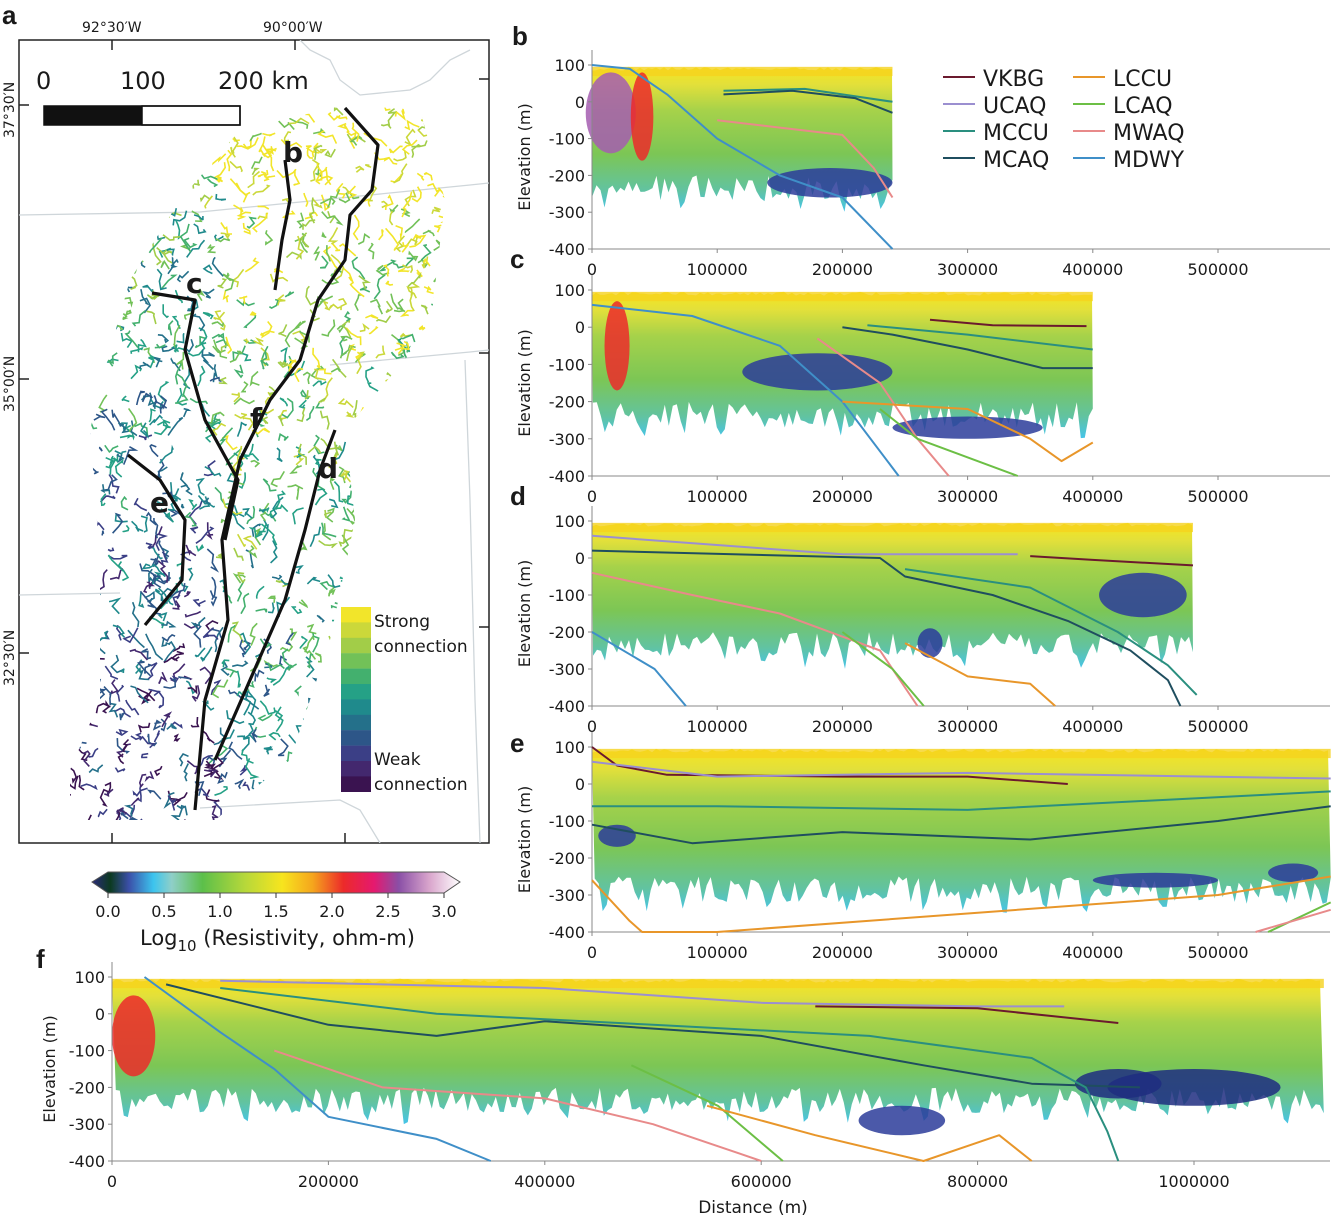 Image resolution: width=1336 pixels, height=1221 pixels. Describe the element at coordinates (328, 1181) in the screenshot. I see `x-tick-label: 200000` at that location.